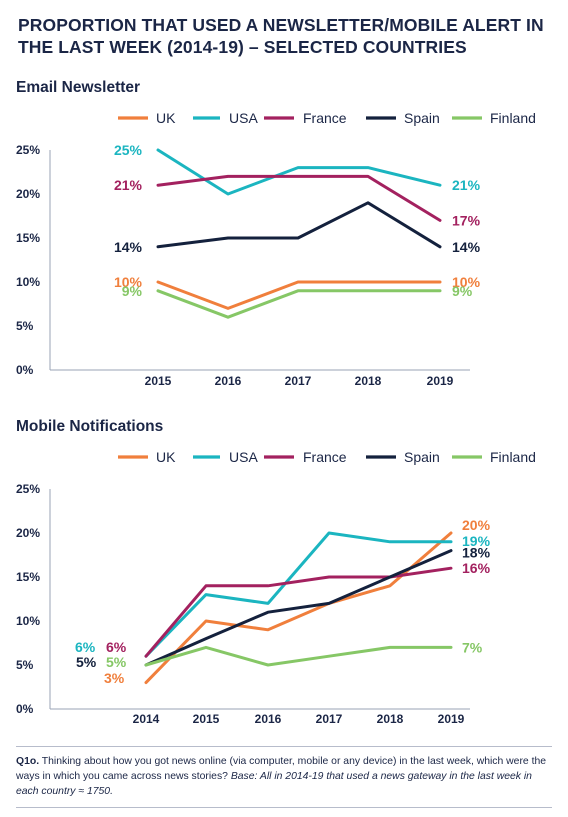 Image resolution: width=568 pixels, height=817 pixels. Describe the element at coordinates (25, 326) in the screenshot. I see `newsletter-y-tick-label: 5%` at that location.